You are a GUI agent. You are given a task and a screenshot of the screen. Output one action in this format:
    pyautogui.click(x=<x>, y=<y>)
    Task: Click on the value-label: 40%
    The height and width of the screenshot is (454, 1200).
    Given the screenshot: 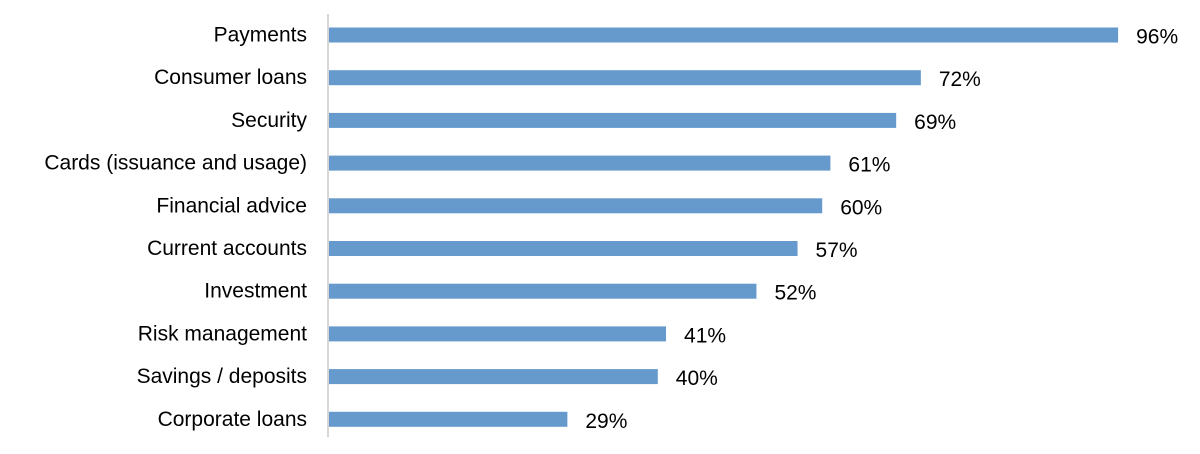 What is the action you would take?
    pyautogui.click(x=697, y=378)
    